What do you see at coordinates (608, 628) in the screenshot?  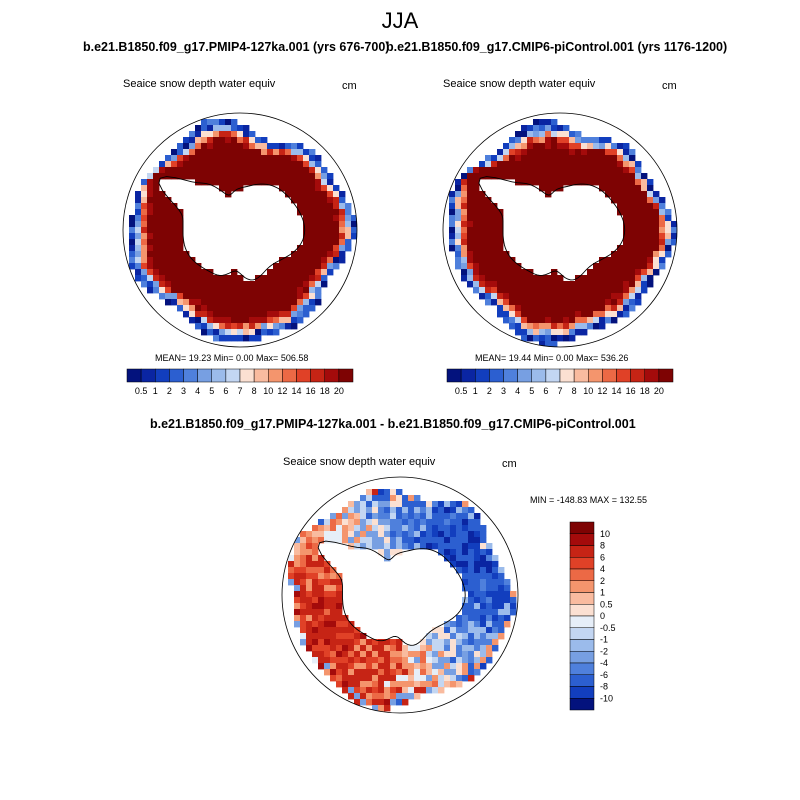 I see `colorbar-tick-label: -0.5` at bounding box center [608, 628].